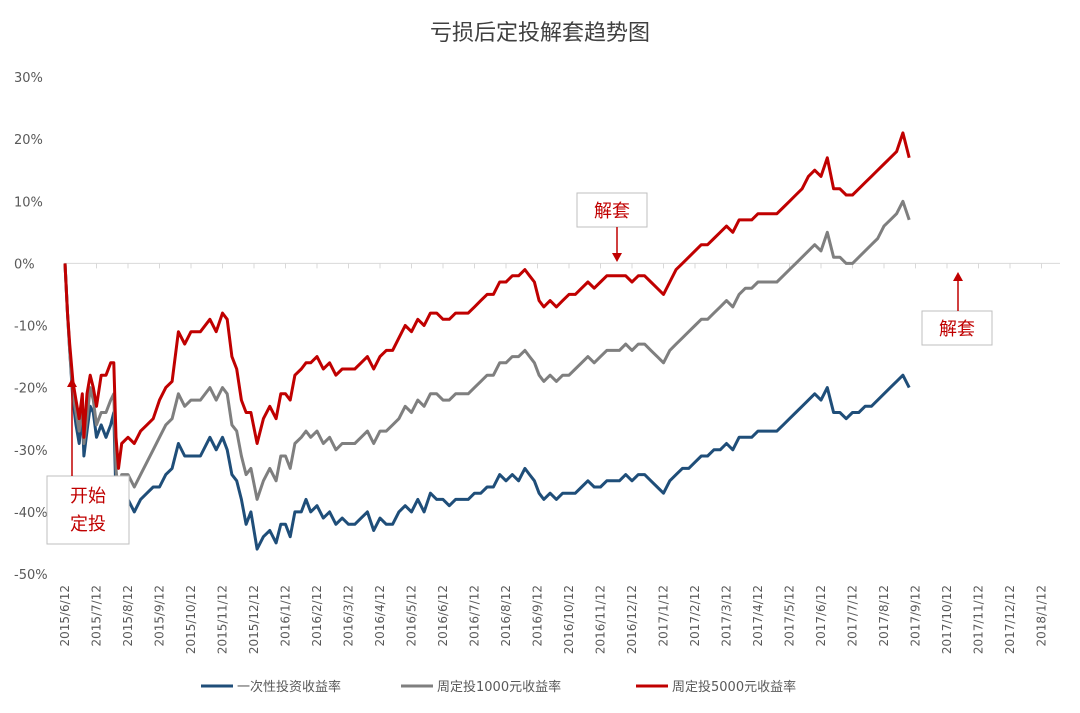 The width and height of the screenshot is (1080, 713). I want to click on y-tick-label: -20%, so click(31, 389).